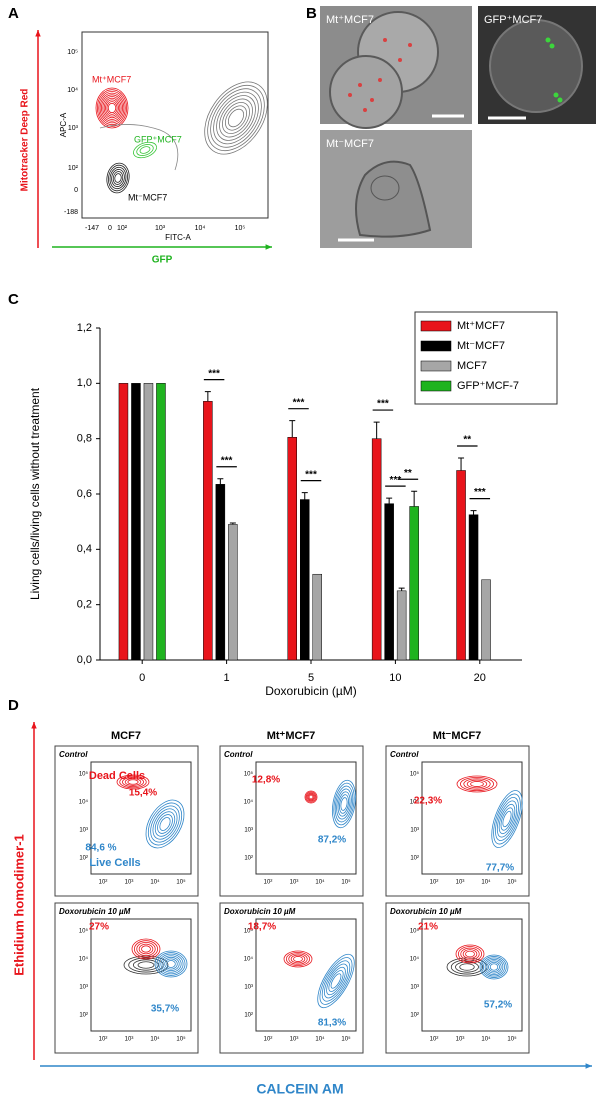 This screenshot has height=1110, width=600. Describe the element at coordinates (84, 605) in the screenshot. I see `y-tick-label: 0,2` at that location.